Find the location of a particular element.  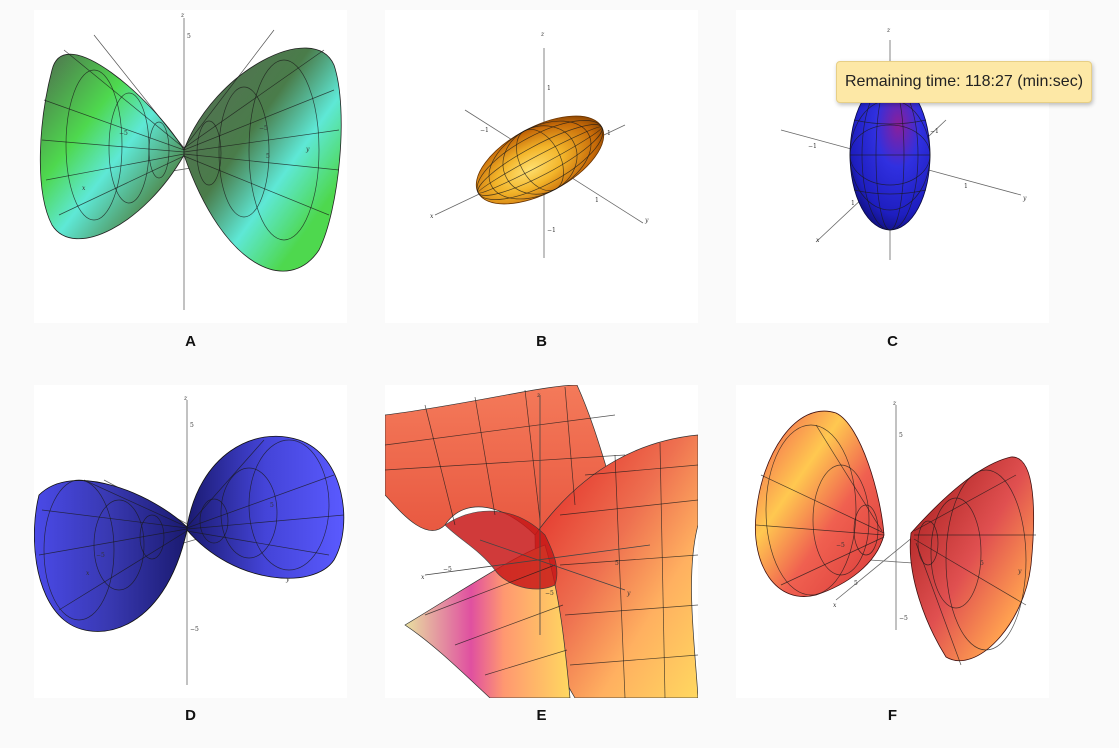

option-a-image: z 5 x y −5 −5 5 is located at coordinates (190, 166).